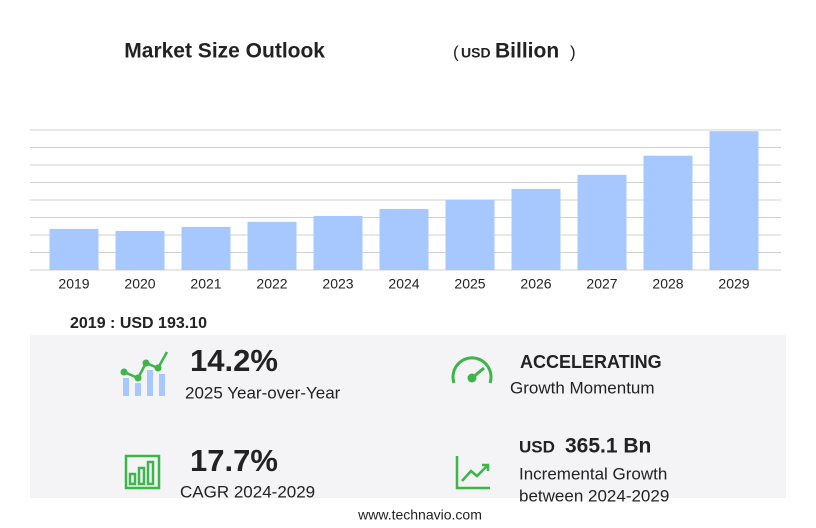 The image size is (816, 528). Describe the element at coordinates (472, 370) in the screenshot. I see `momentum-icon` at that location.